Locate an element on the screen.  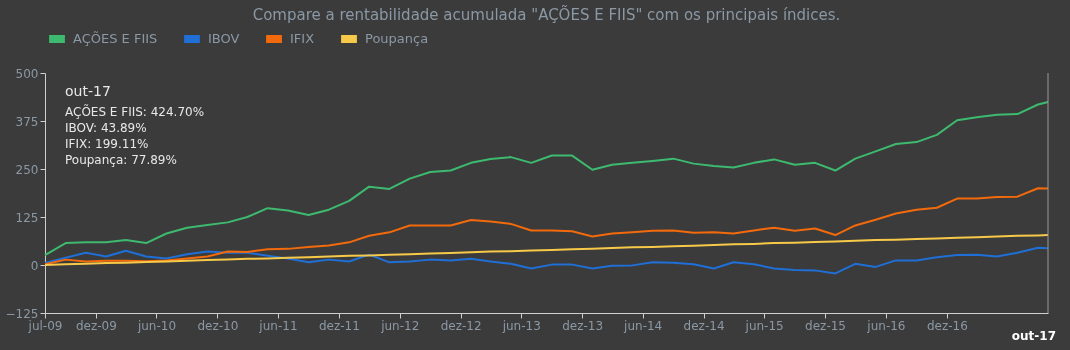
annotation: IFIX: 199.11% is located at coordinates (107, 144).